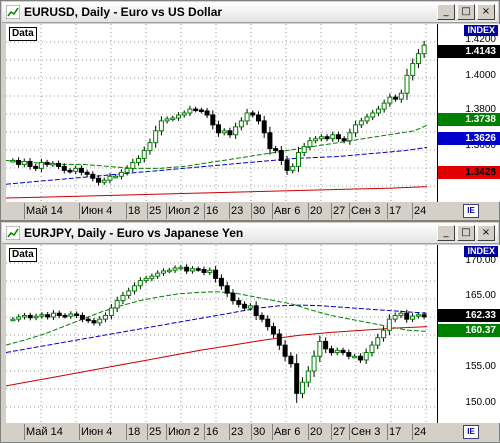 The width and height of the screenshot is (500, 443). What do you see at coordinates (123, 12) in the screenshot?
I see `window-title: EURUSD, Daily - Euro vs US Dollar` at bounding box center [123, 12].